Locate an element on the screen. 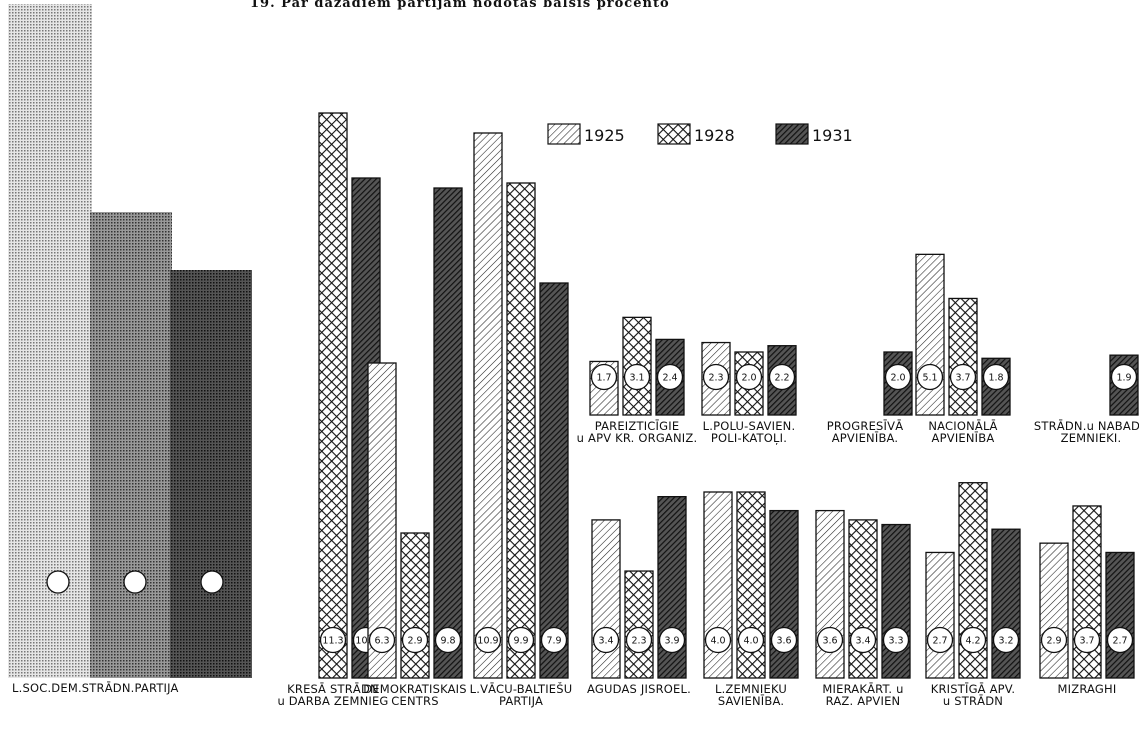 The image size is (1139, 733). value-circle-vacu-baltieju-1928 is located at coordinates (521, 640).